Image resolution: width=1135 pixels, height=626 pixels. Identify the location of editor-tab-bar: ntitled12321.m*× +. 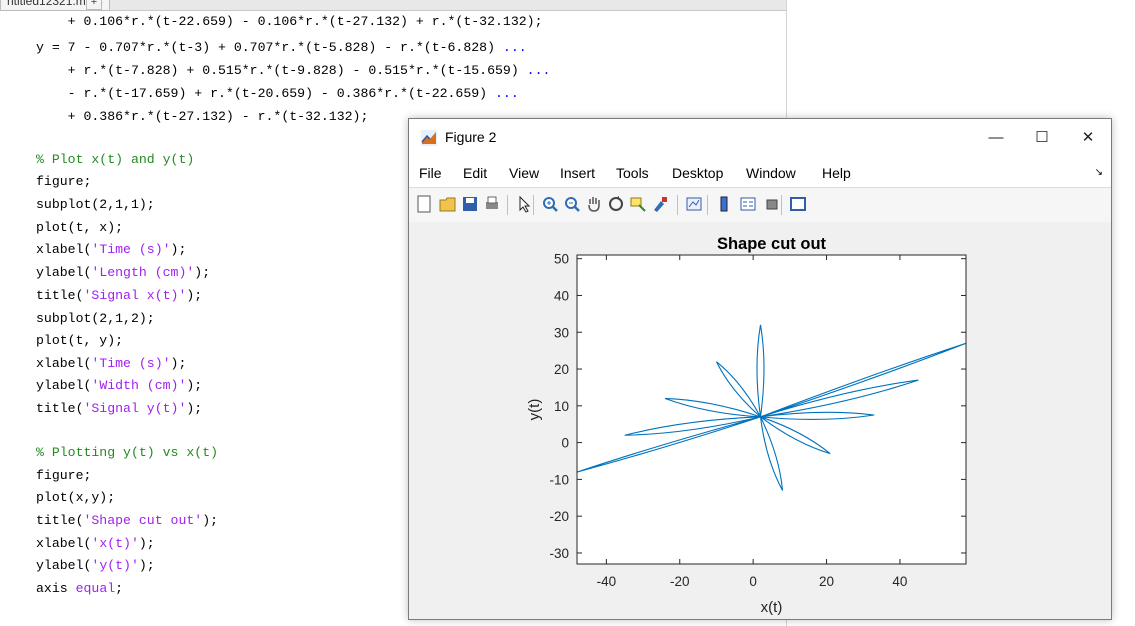
(393, 5).